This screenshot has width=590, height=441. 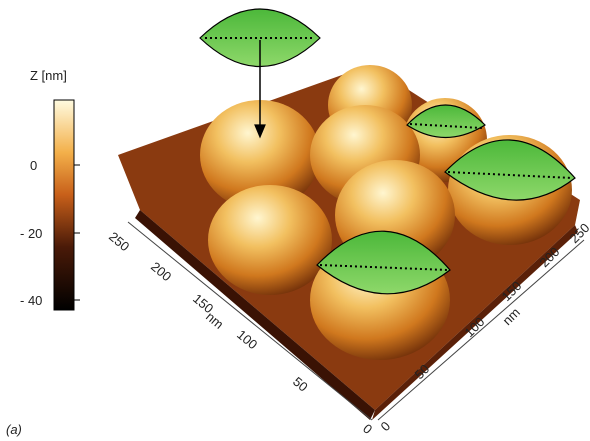 What do you see at coordinates (119, 241) in the screenshot?
I see `left-axis-tick: 250` at bounding box center [119, 241].